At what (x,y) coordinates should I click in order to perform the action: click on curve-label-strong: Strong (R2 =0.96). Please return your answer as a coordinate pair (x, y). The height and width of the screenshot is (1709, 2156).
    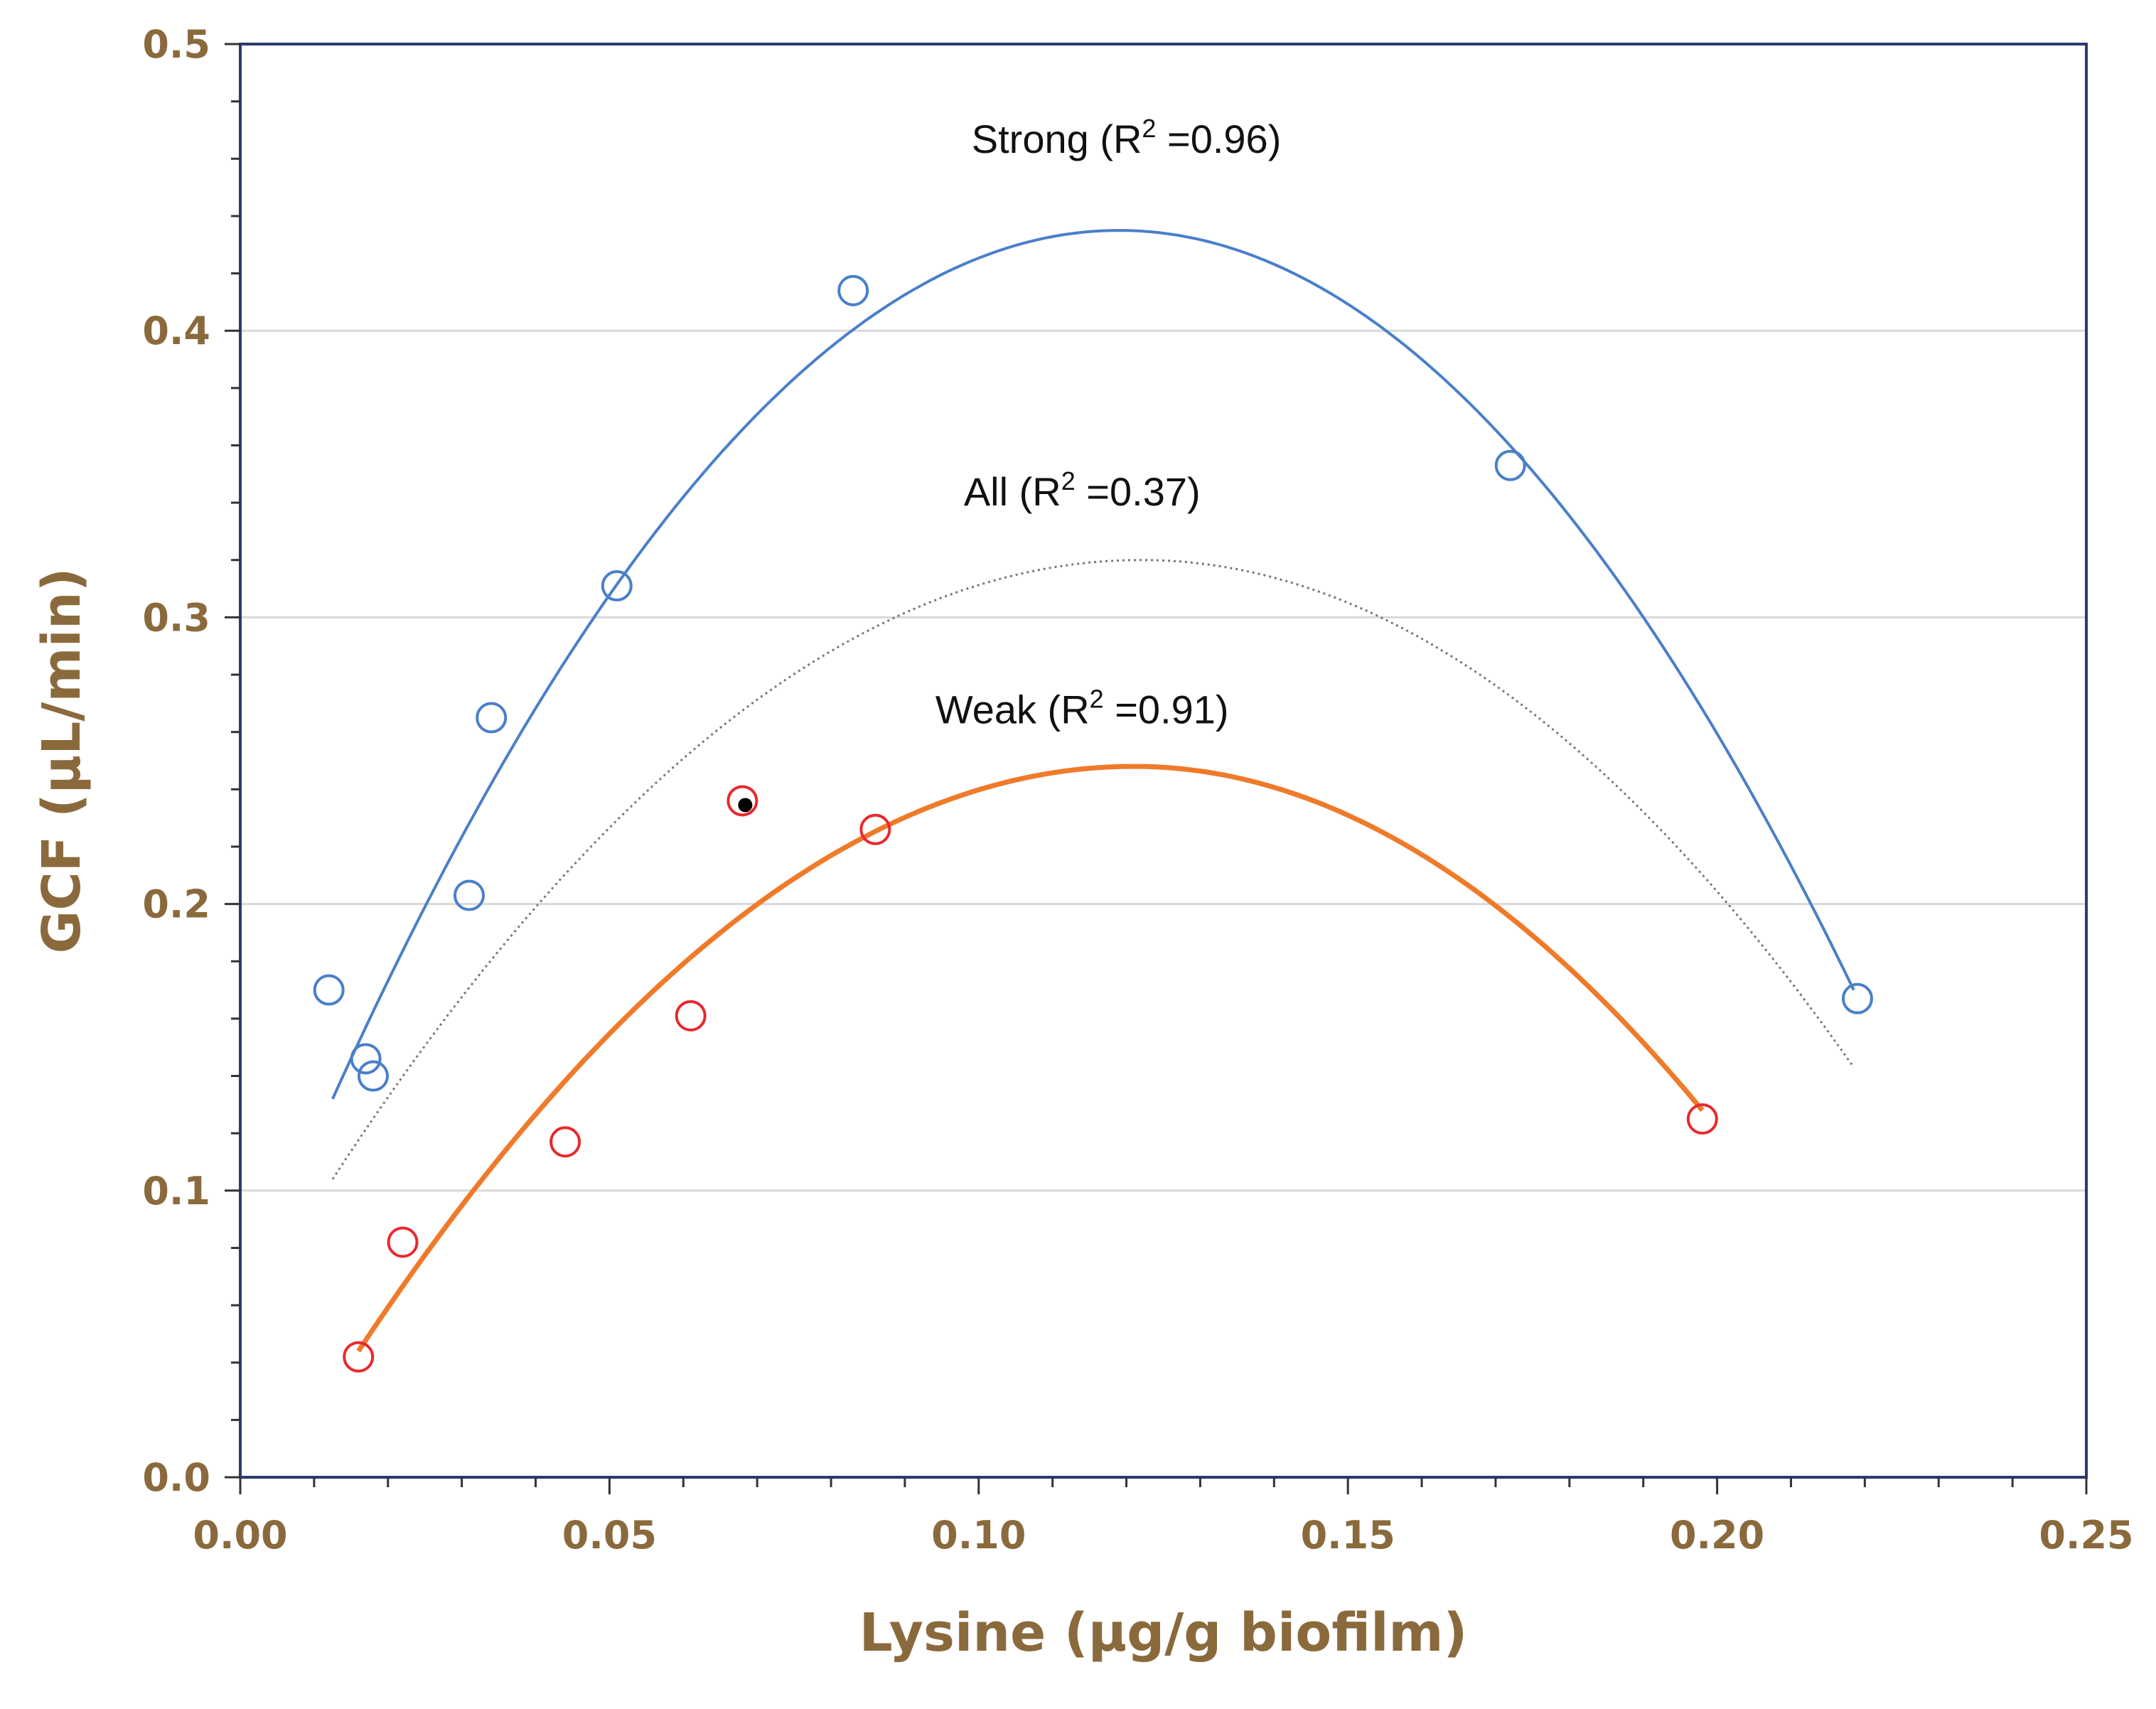
    Looking at the image, I should click on (1127, 137).